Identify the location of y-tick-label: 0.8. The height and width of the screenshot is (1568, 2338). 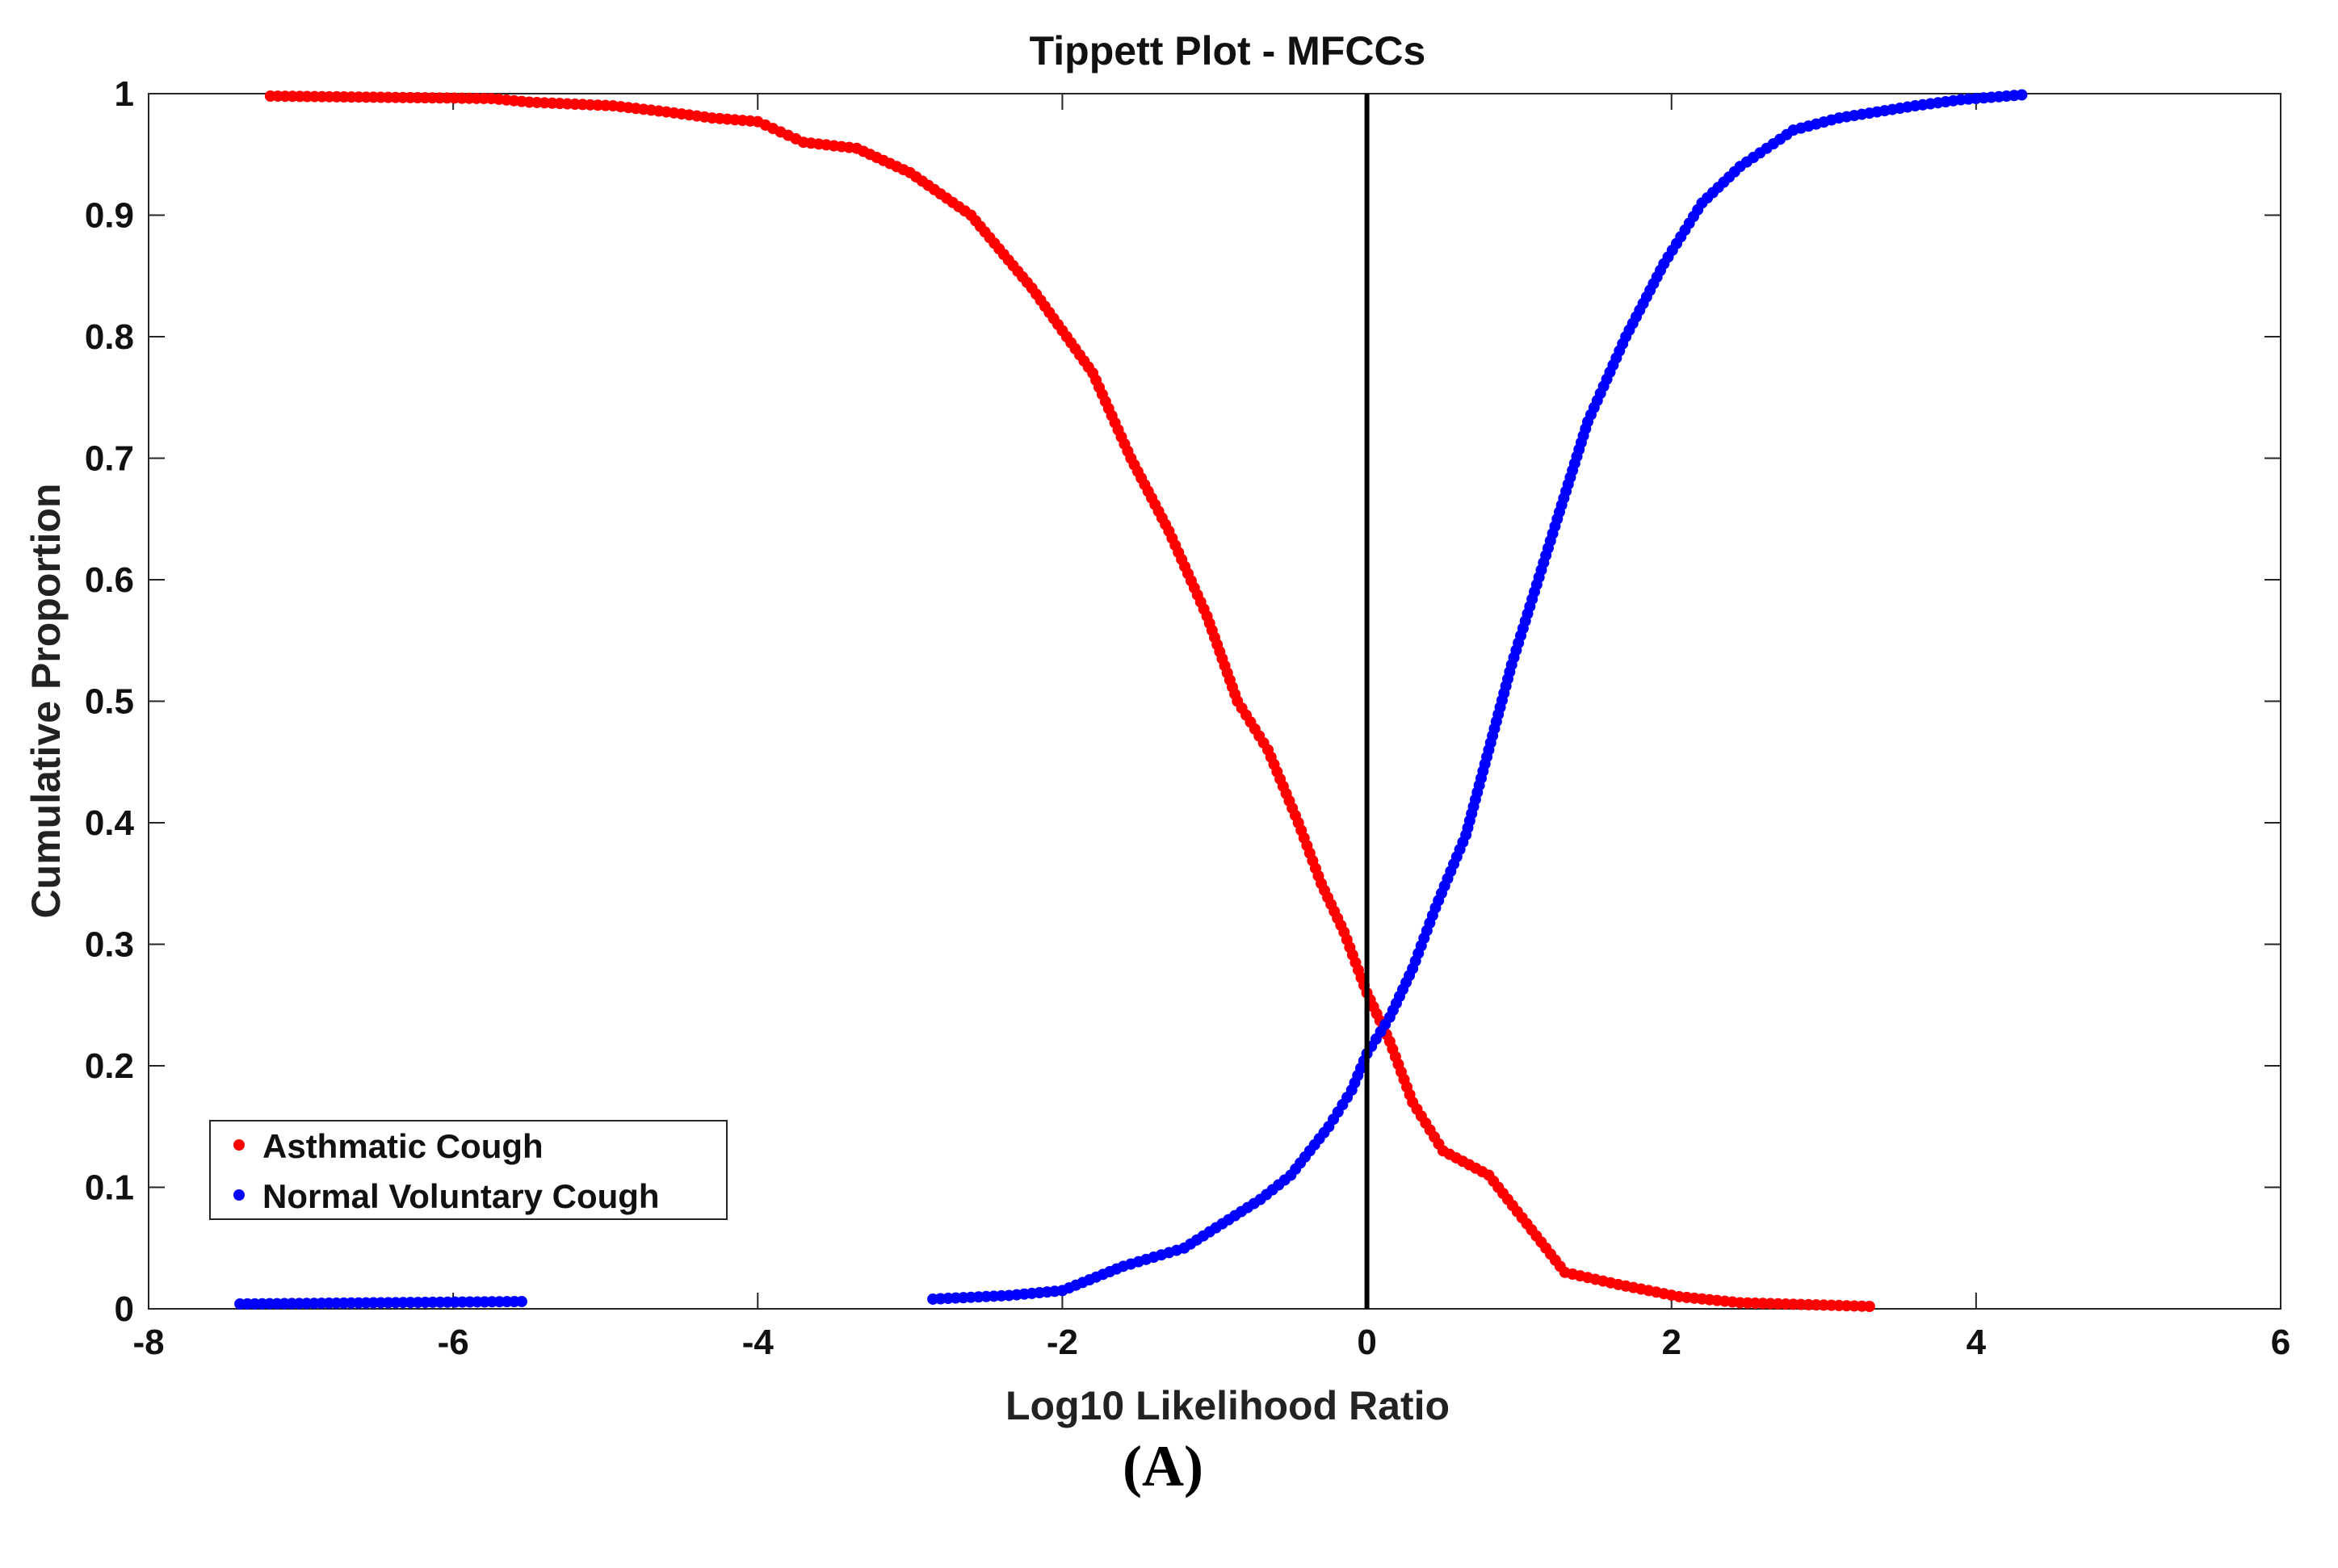
(109, 337).